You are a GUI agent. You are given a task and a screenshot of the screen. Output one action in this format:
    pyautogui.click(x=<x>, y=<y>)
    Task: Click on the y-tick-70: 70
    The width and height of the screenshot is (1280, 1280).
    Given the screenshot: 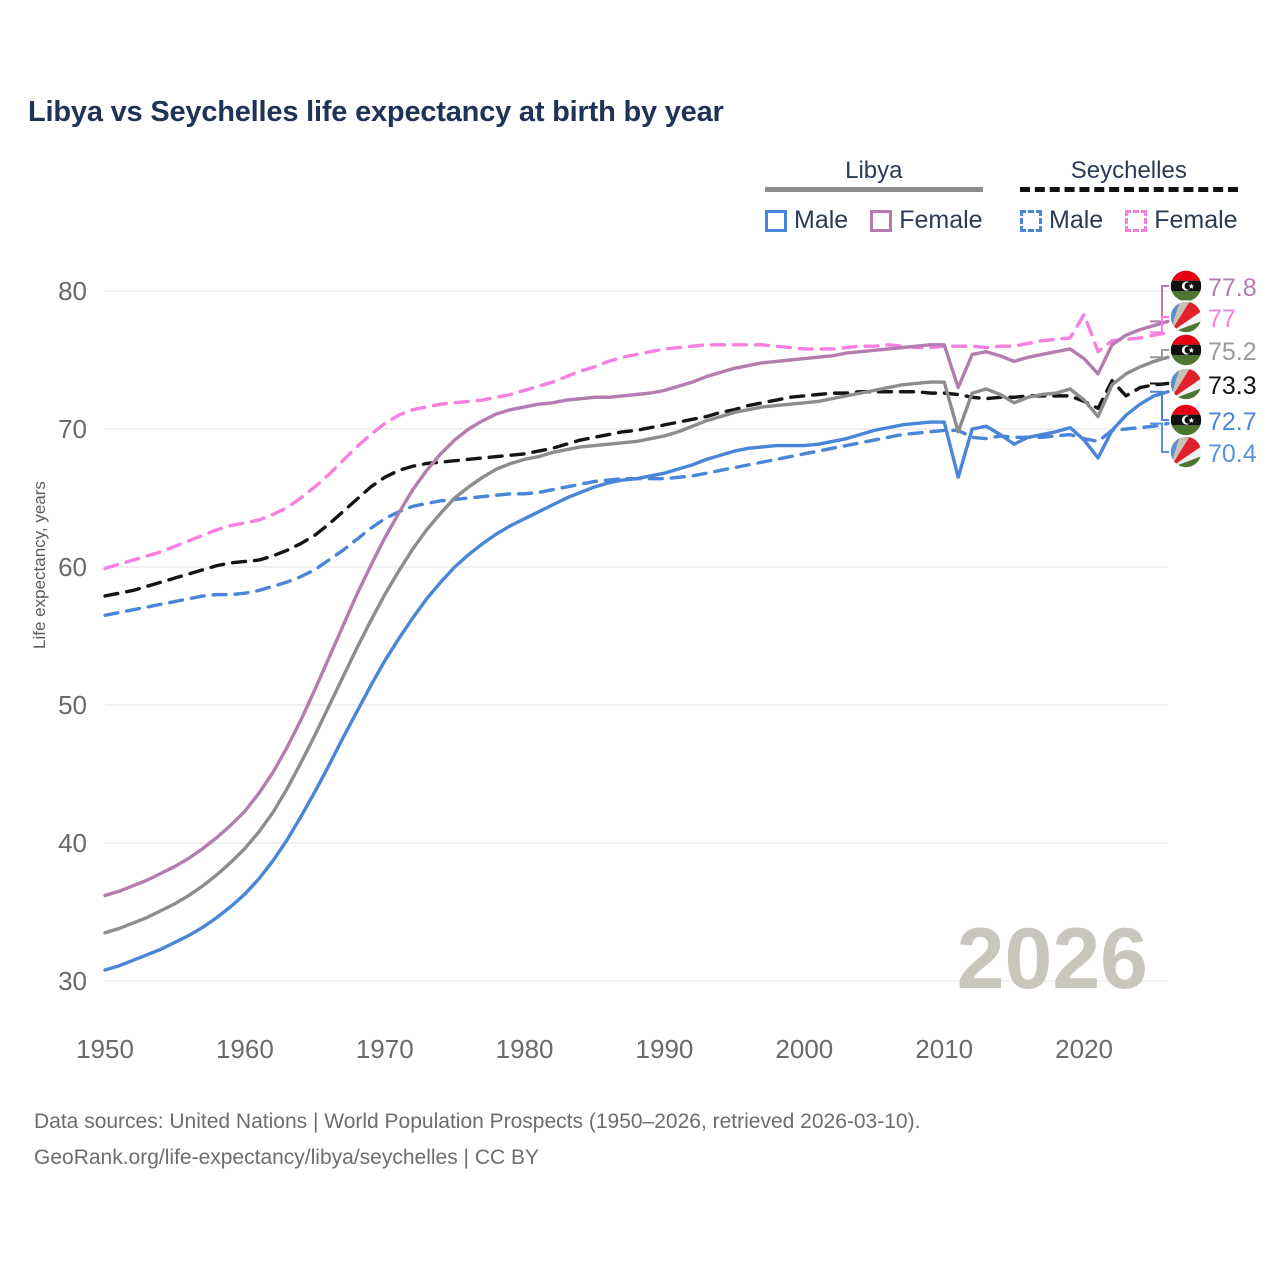 What is the action you would take?
    pyautogui.click(x=72, y=429)
    